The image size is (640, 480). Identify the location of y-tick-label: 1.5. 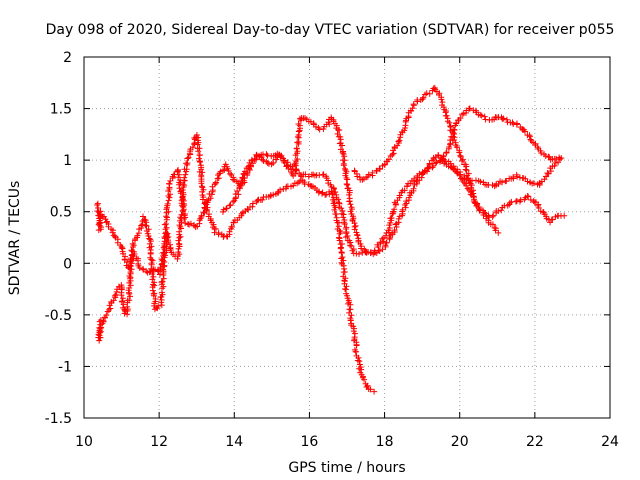
(61, 110).